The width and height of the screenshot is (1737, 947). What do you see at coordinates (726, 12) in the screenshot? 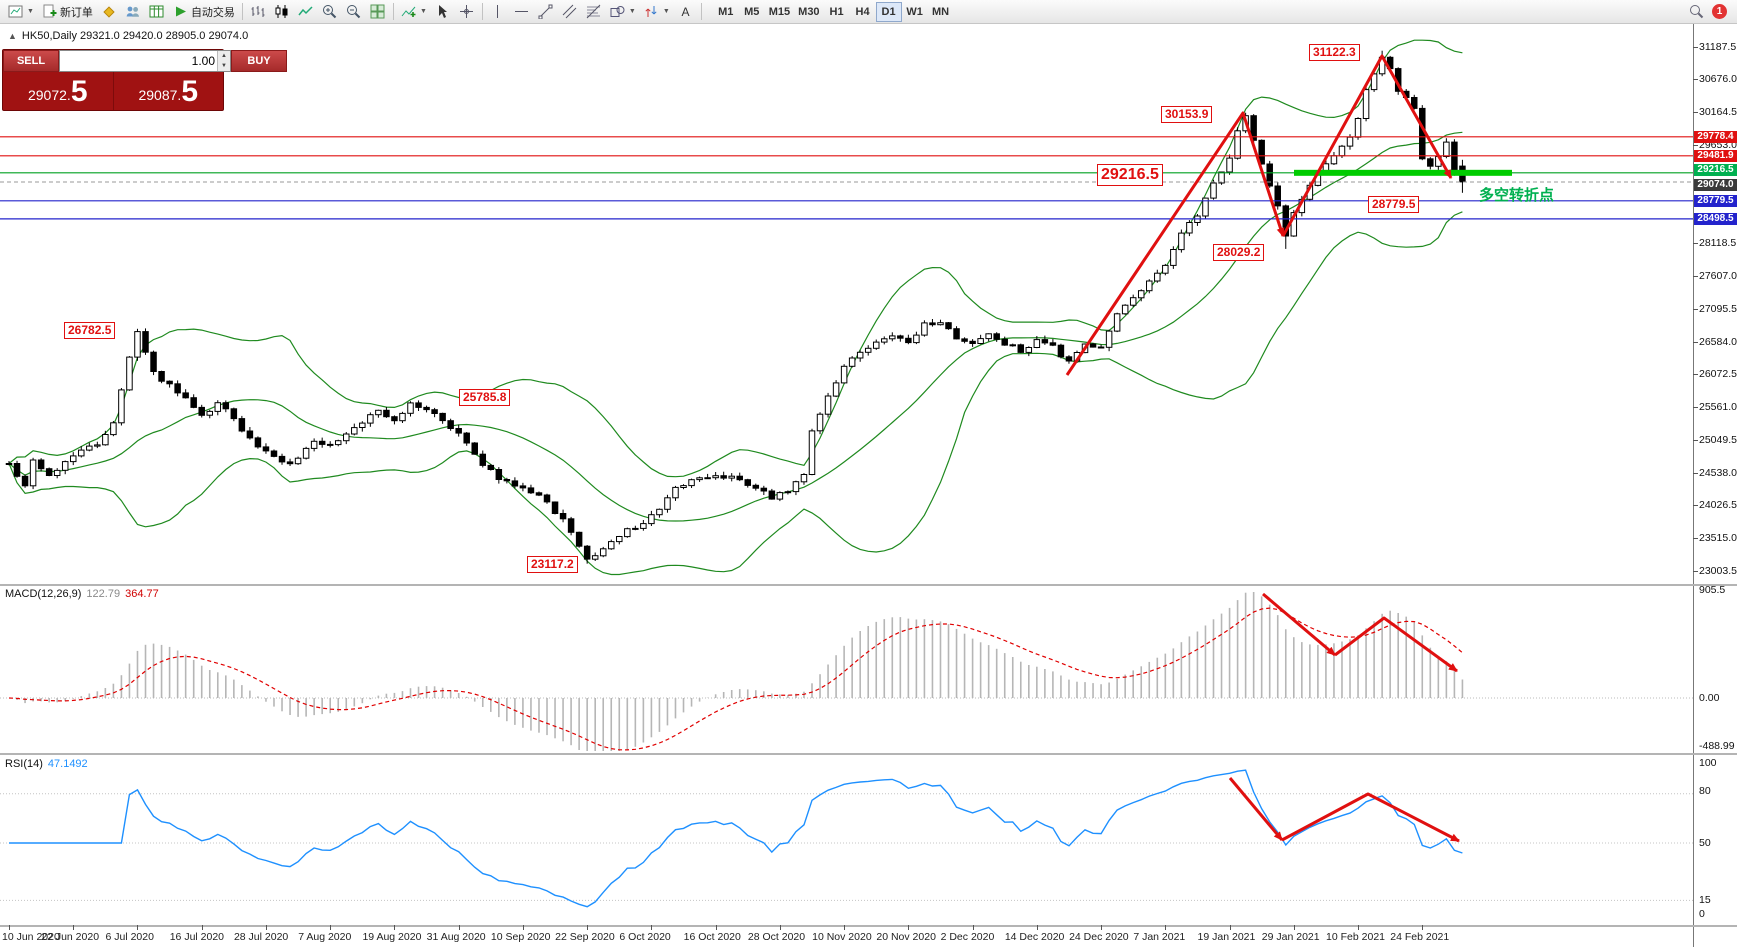
I see `timeframe-M1: M1` at bounding box center [726, 12].